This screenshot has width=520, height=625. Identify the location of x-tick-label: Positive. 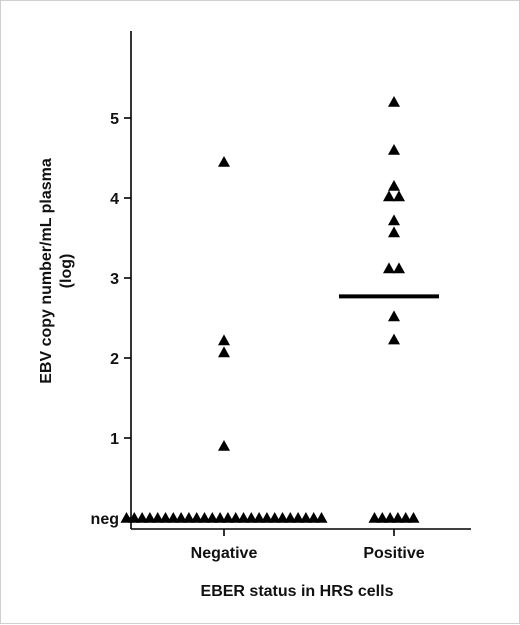
(393, 553).